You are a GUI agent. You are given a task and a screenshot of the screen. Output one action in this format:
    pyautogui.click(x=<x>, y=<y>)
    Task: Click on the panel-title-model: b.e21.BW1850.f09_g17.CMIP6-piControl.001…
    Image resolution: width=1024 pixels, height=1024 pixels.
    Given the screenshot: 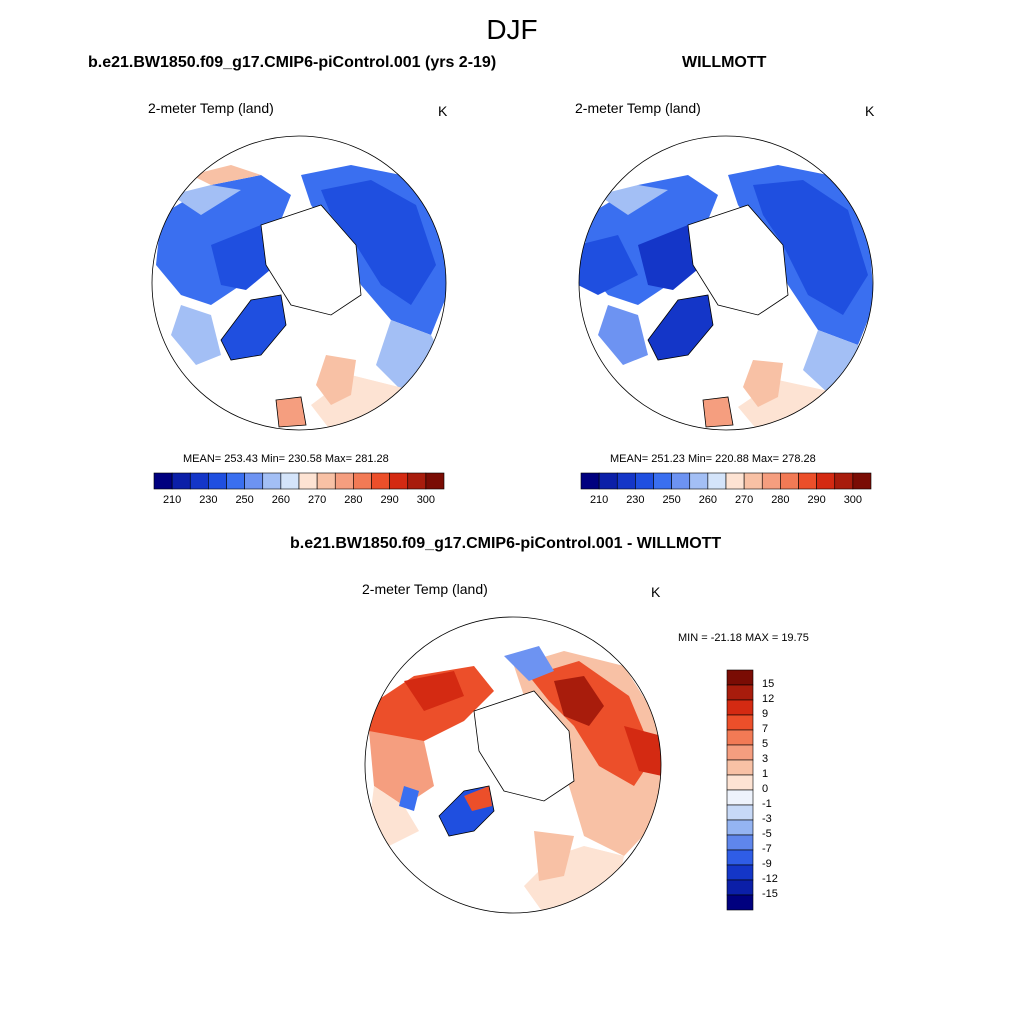 What is the action you would take?
    pyautogui.click(x=292, y=62)
    